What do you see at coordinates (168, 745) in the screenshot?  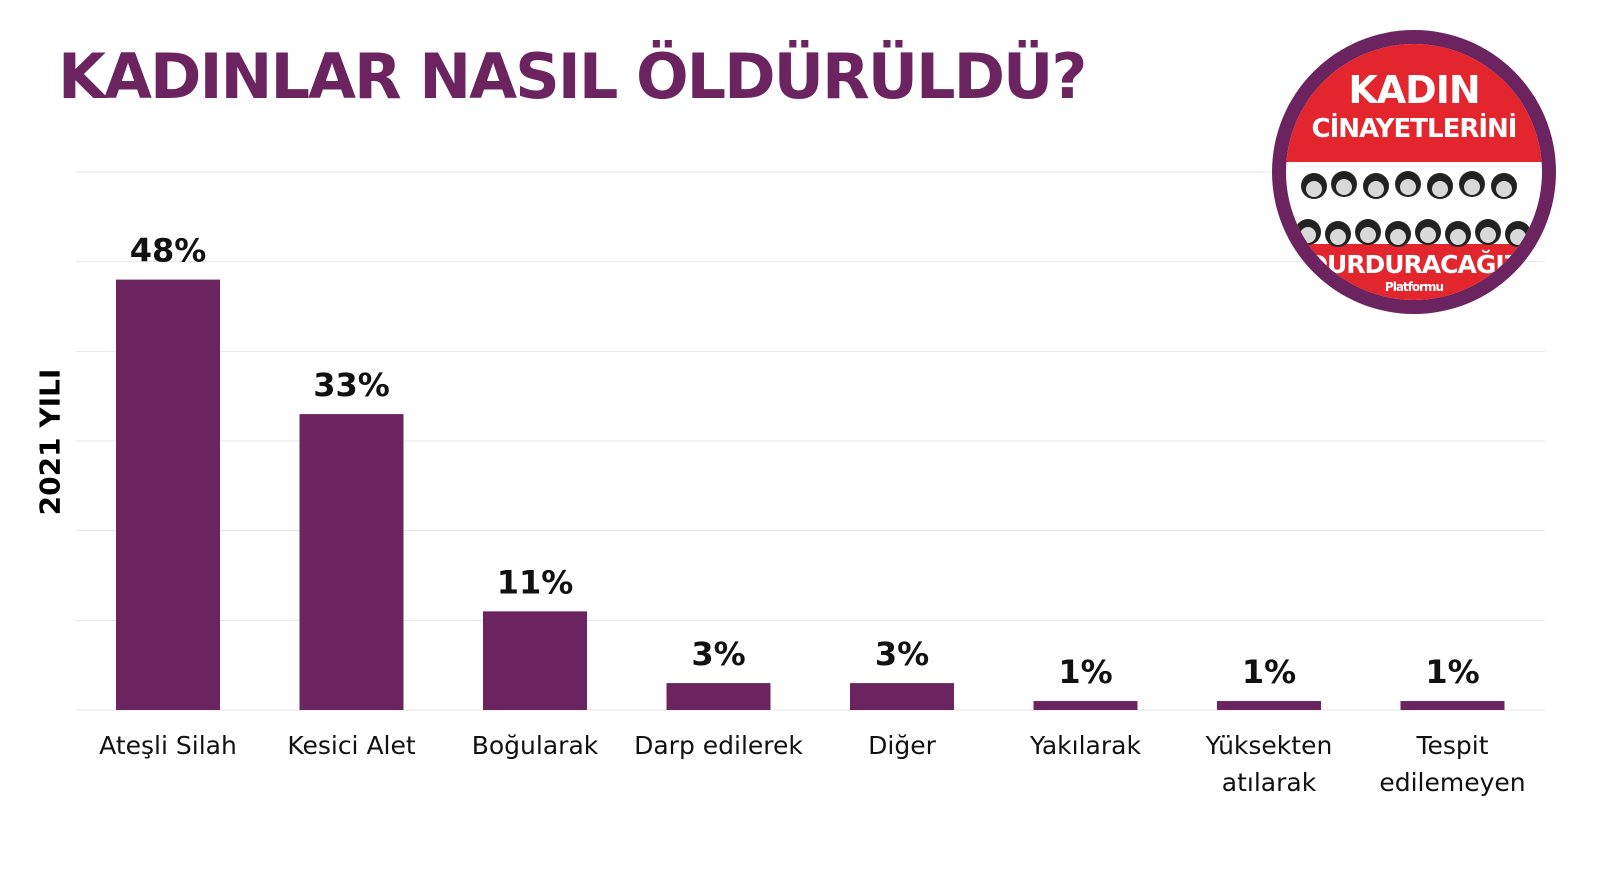 I see `x-tick-label: Ateşli Silah` at bounding box center [168, 745].